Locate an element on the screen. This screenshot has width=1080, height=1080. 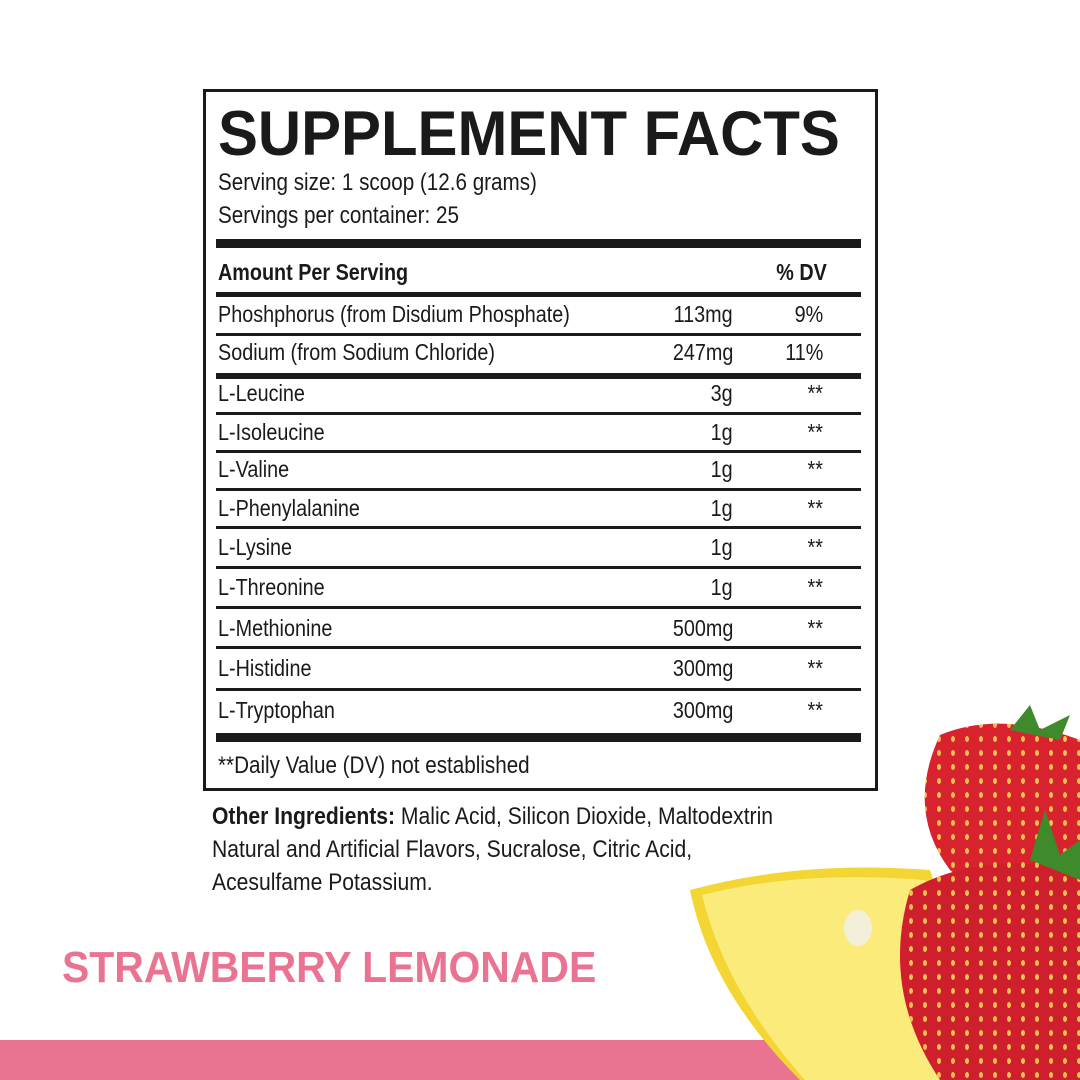
nutrient-row: L-Leucine 3g ** is located at coordinates (539, 395).